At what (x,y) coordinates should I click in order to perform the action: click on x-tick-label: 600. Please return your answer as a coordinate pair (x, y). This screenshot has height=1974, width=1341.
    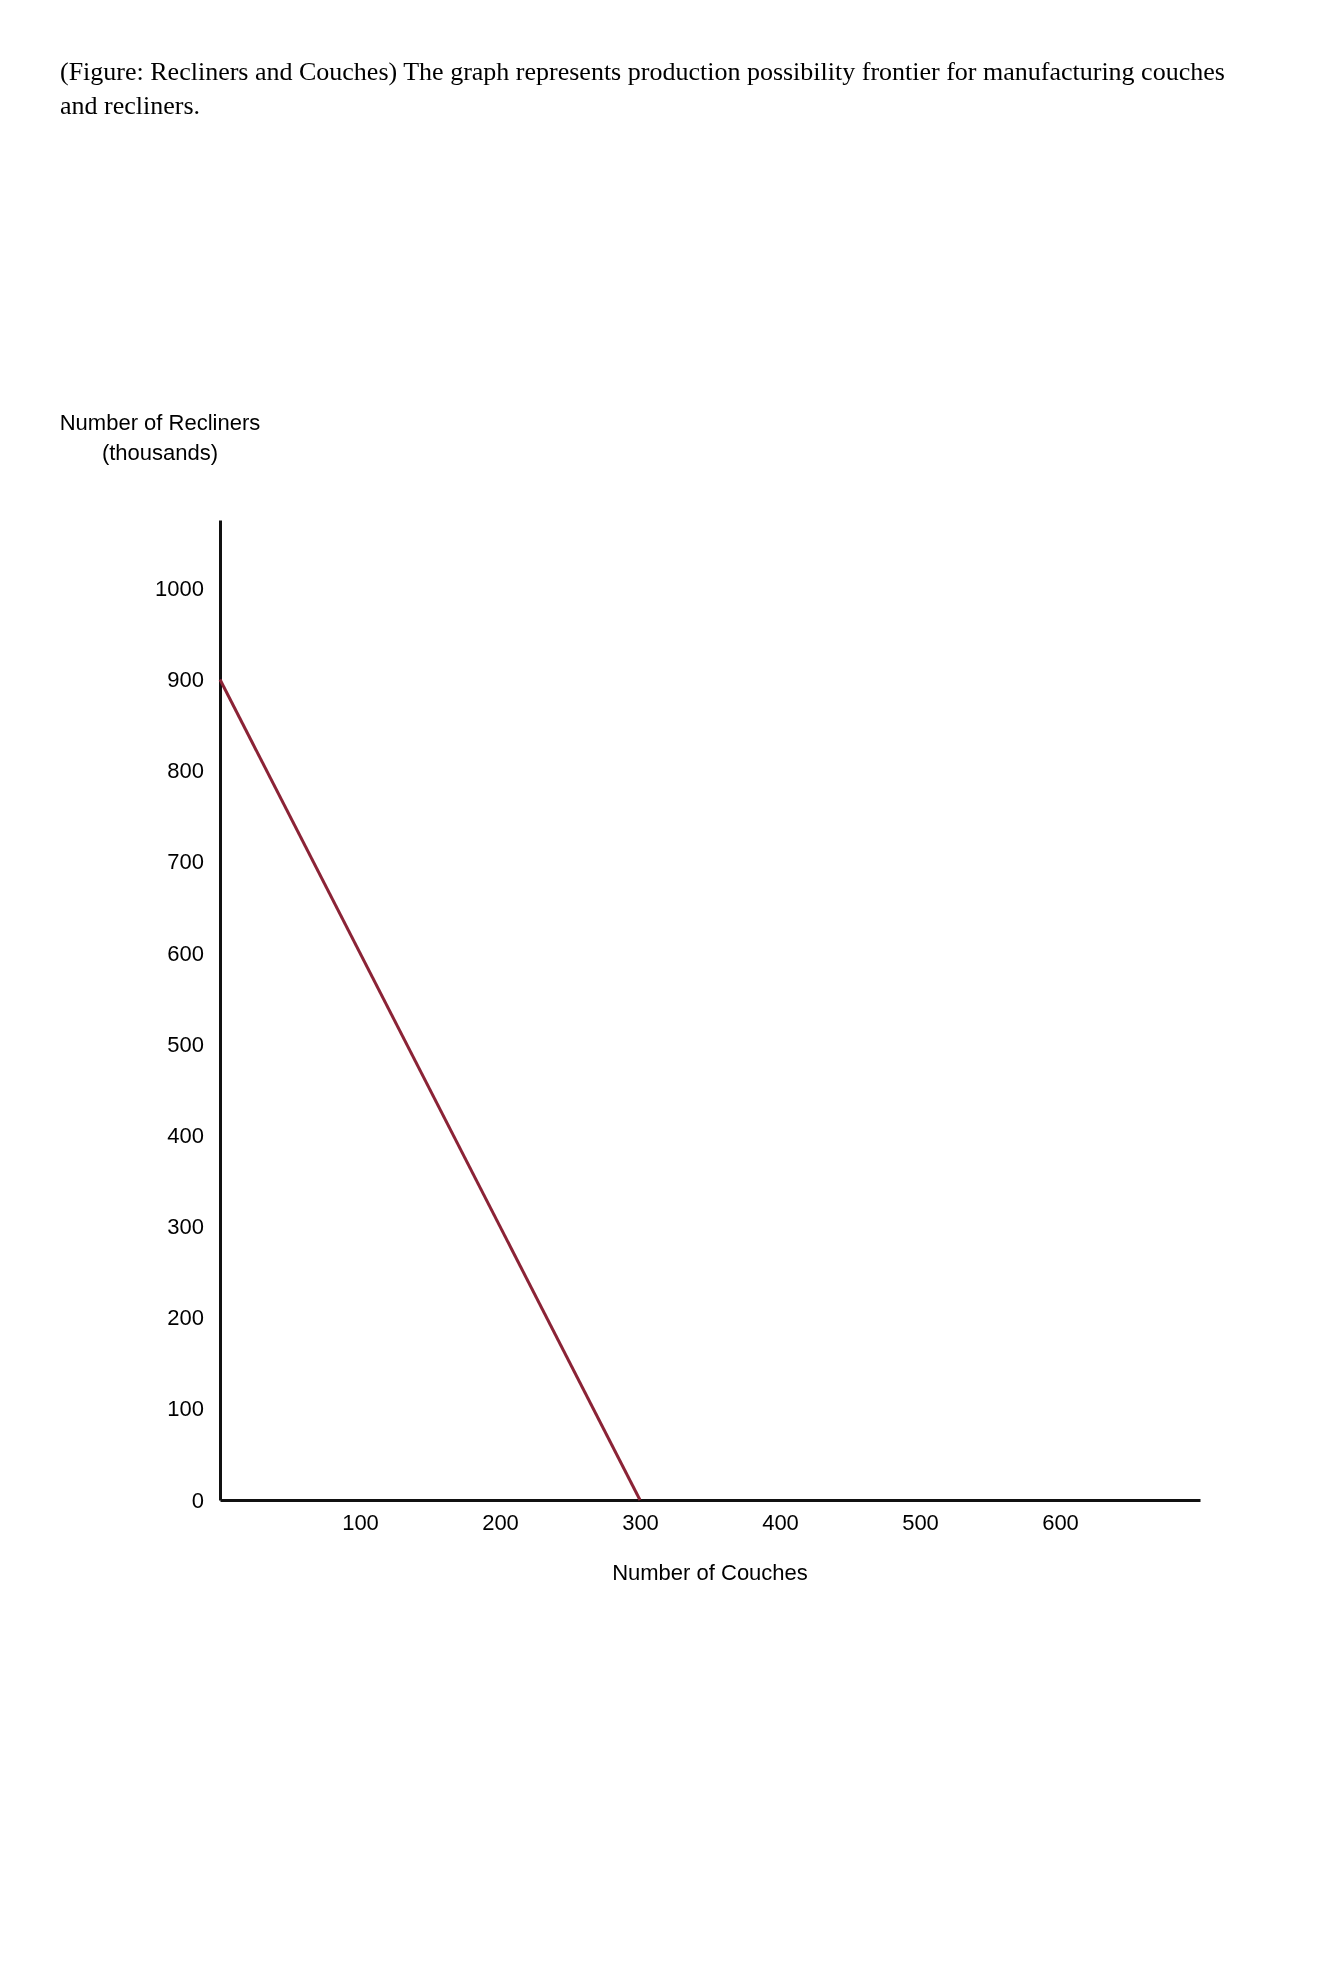
    Looking at the image, I should click on (1060, 1522).